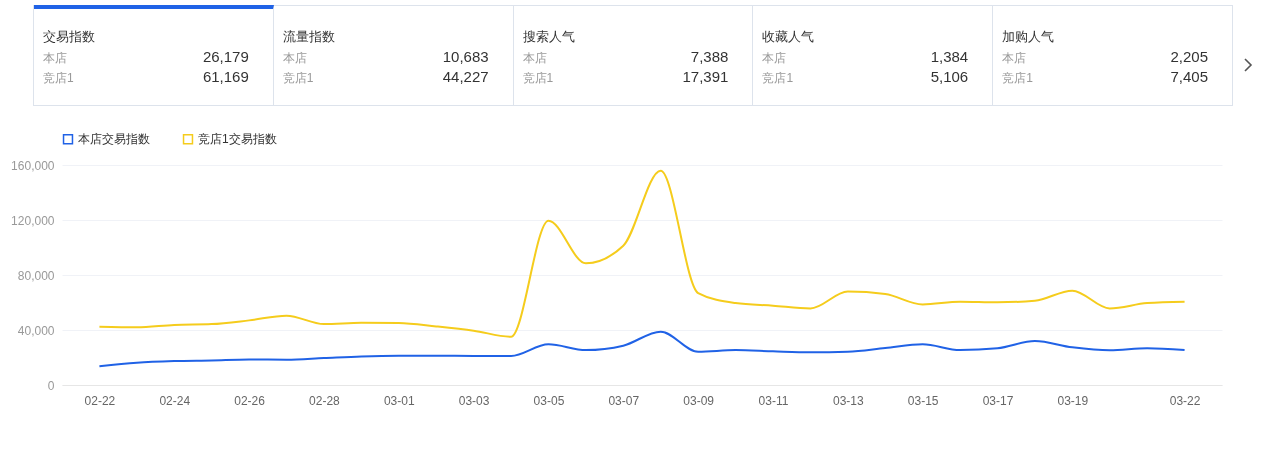 The width and height of the screenshot is (1263, 459). Describe the element at coordinates (237, 139) in the screenshot. I see `legend-label: 竞店1交易指数` at that location.